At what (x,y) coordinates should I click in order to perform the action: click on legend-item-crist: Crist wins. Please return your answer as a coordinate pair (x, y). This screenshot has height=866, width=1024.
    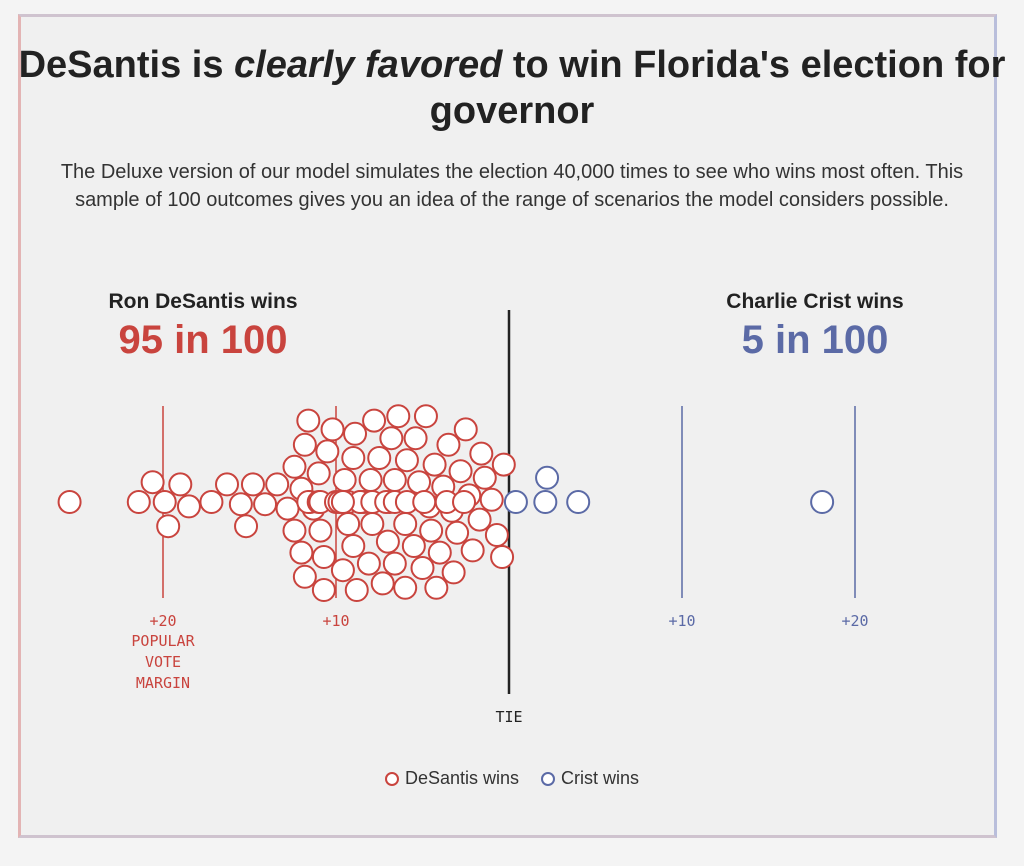
    Looking at the image, I should click on (590, 778).